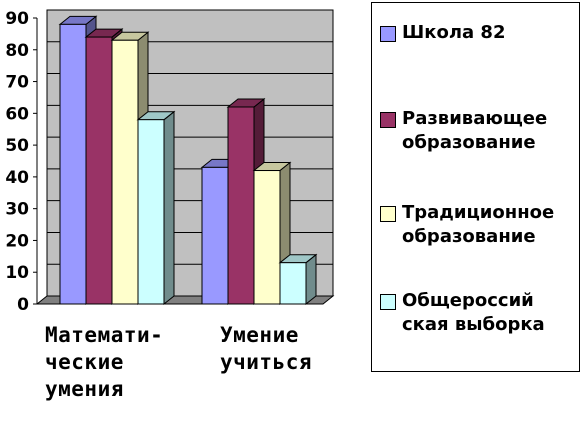 This screenshot has width=587, height=422. Describe the element at coordinates (21, 162) in the screenshot. I see `y-tick-labels: 0 10 20 30 40 50 60 70 80 90` at that location.